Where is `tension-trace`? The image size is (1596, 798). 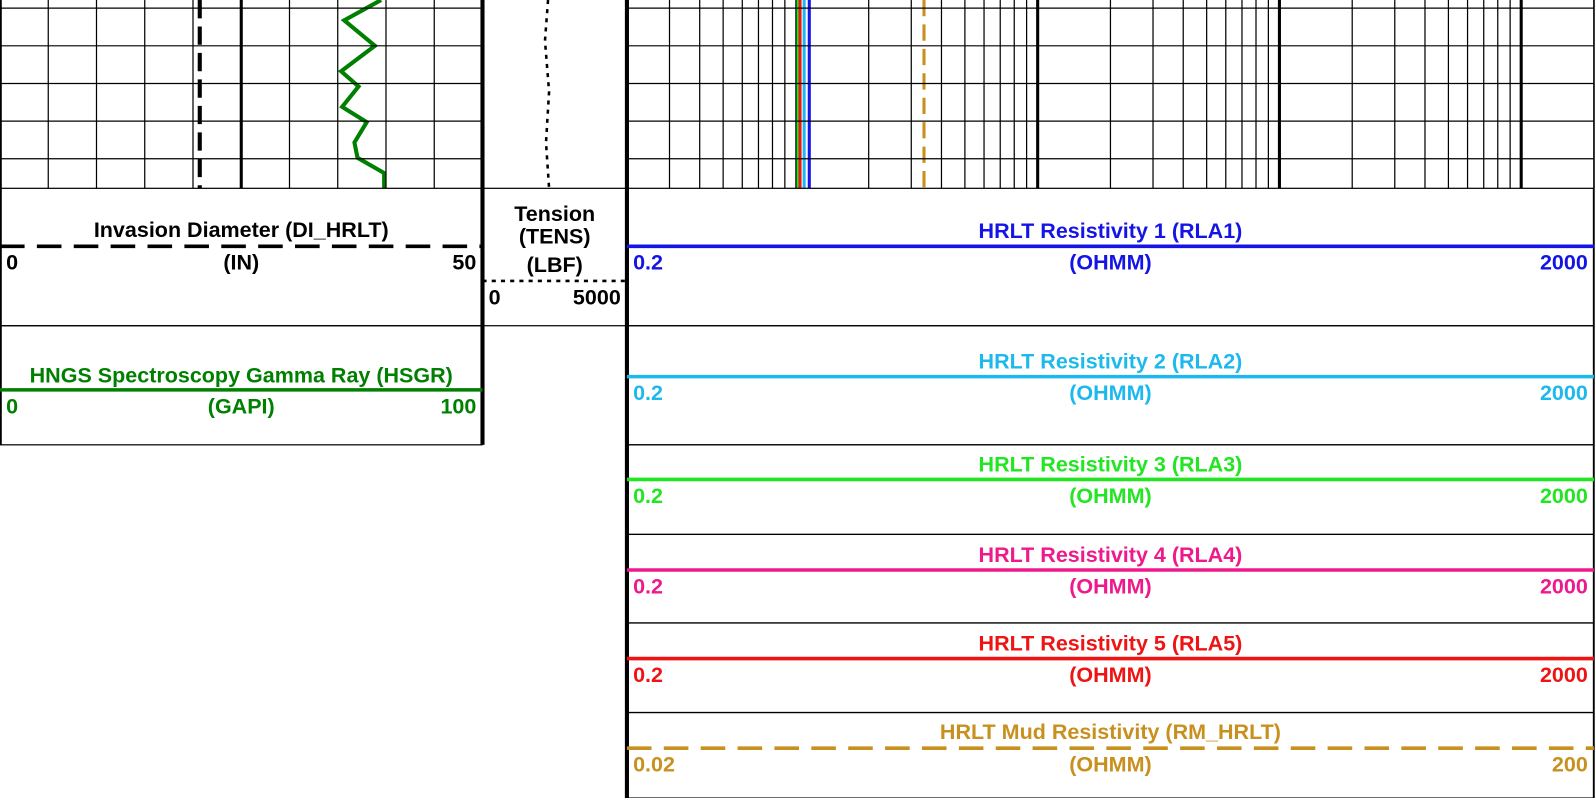 tension-trace is located at coordinates (547, 94).